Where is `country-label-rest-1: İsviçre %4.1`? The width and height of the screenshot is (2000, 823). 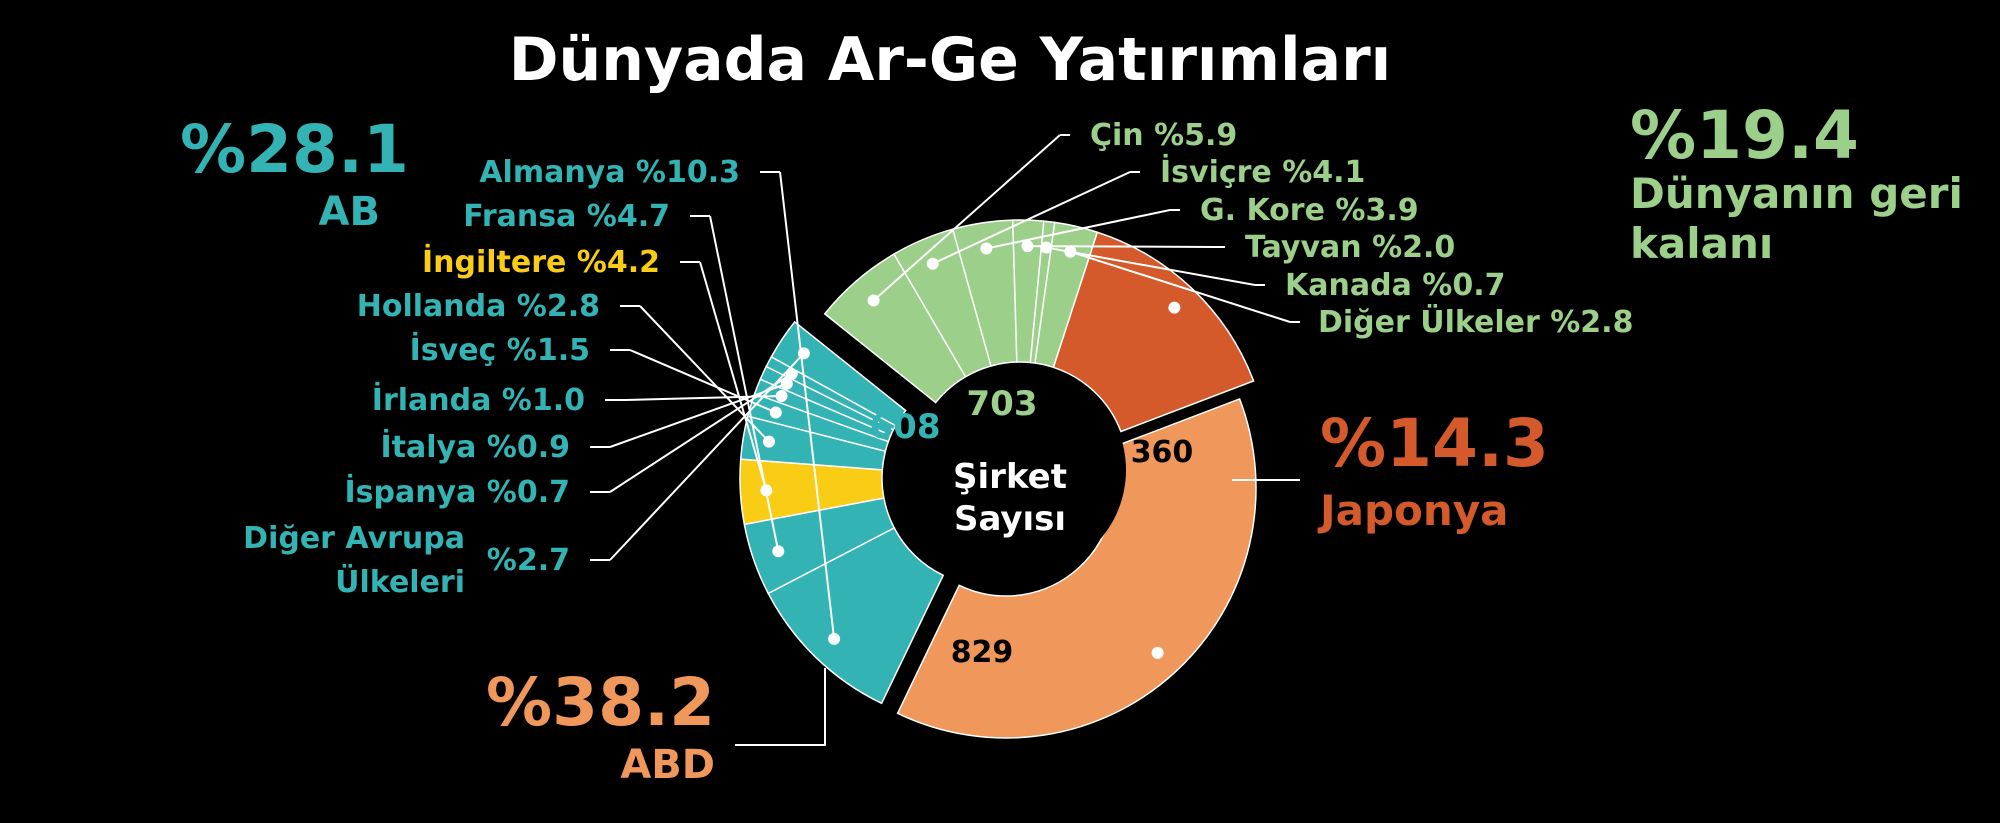
country-label-rest-1: İsviçre %4.1 is located at coordinates (1262, 172).